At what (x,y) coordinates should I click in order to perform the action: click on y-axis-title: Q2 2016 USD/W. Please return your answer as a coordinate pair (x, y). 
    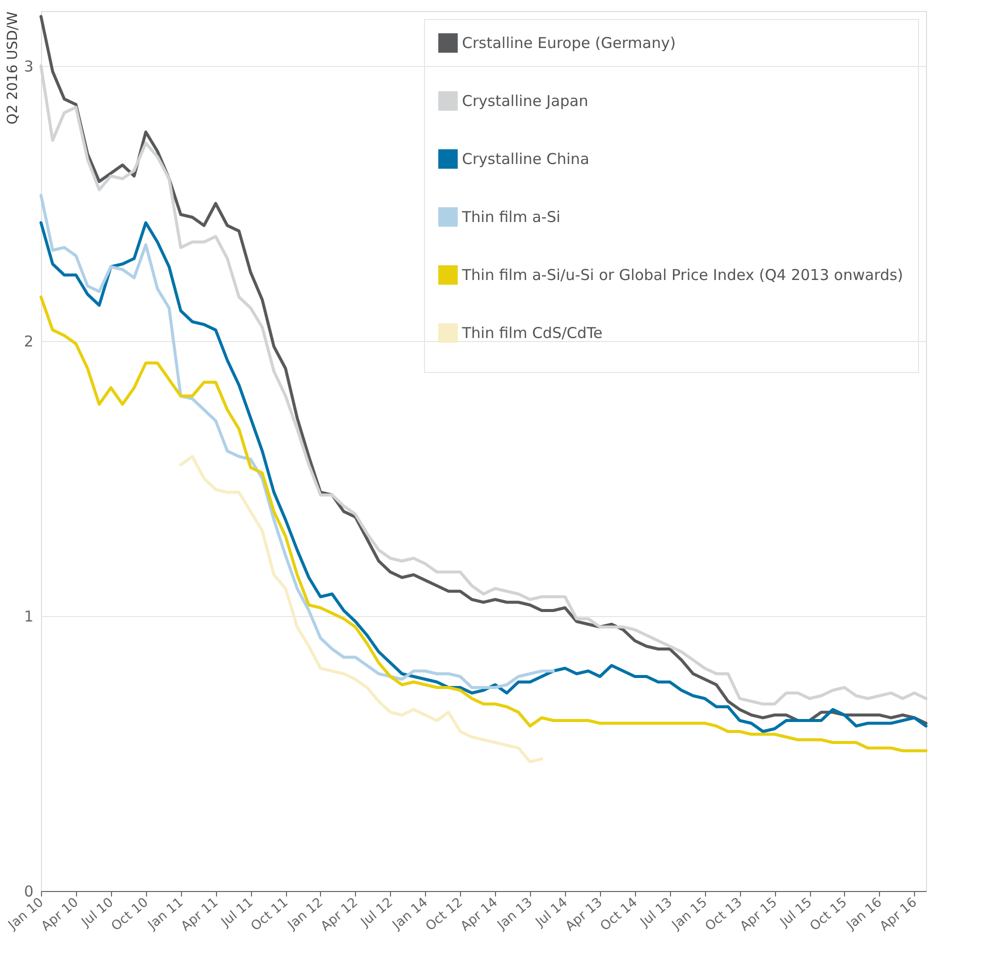
    Looking at the image, I should click on (12, 67).